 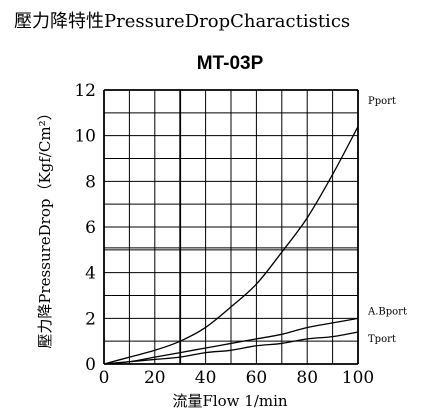 I want to click on x-tick-label: 40, so click(x=206, y=378).